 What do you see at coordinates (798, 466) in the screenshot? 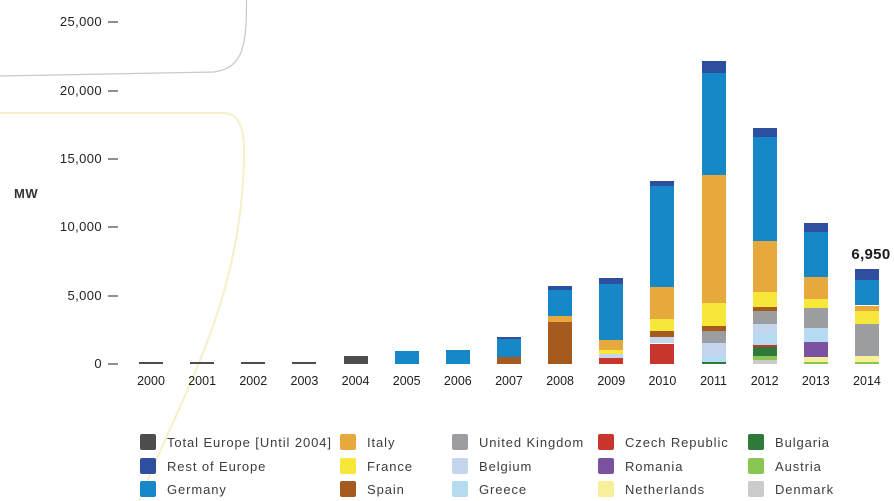
I see `legend-label: Austria` at bounding box center [798, 466].